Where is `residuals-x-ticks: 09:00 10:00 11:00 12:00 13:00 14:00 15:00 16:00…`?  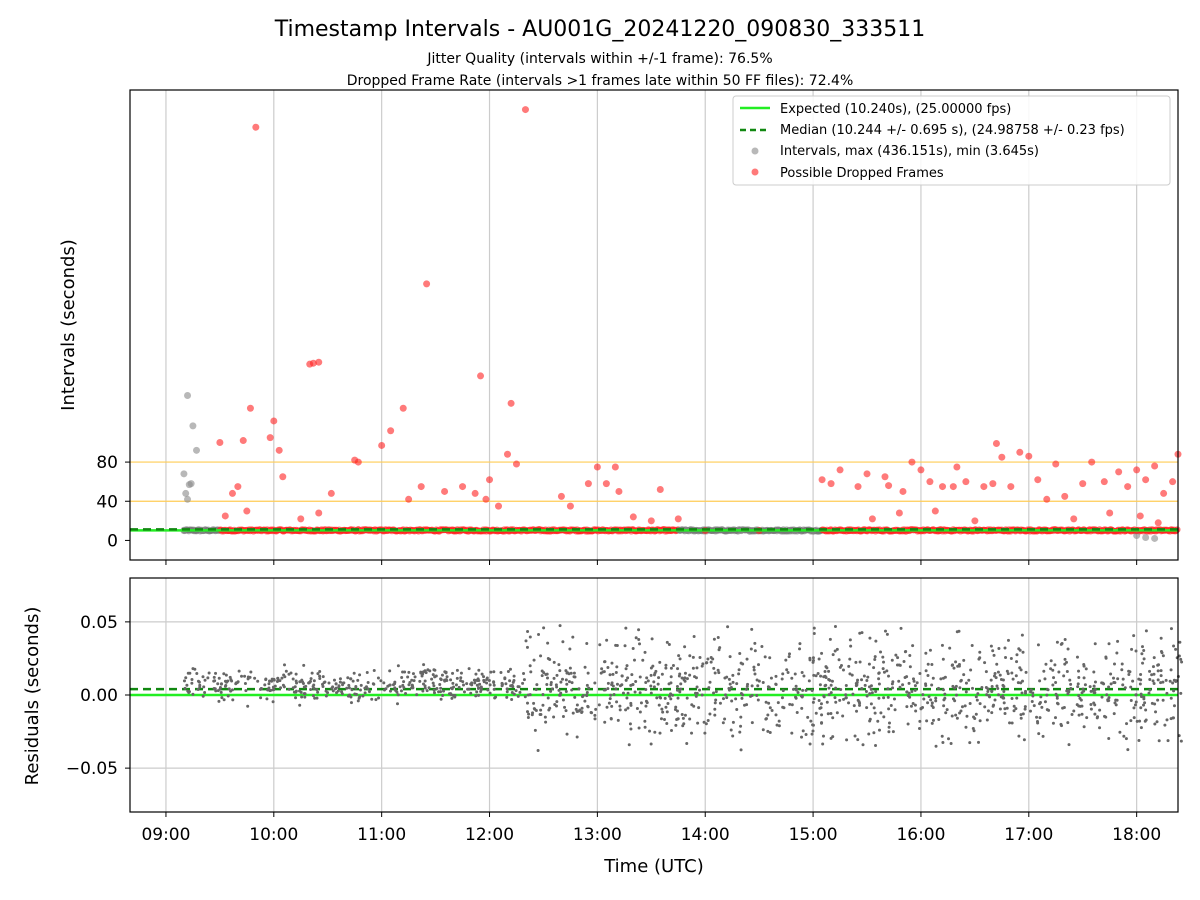
residuals-x-ticks: 09:00 10:00 11:00 12:00 13:00 14:00 15:00 16:00… is located at coordinates (651, 828).